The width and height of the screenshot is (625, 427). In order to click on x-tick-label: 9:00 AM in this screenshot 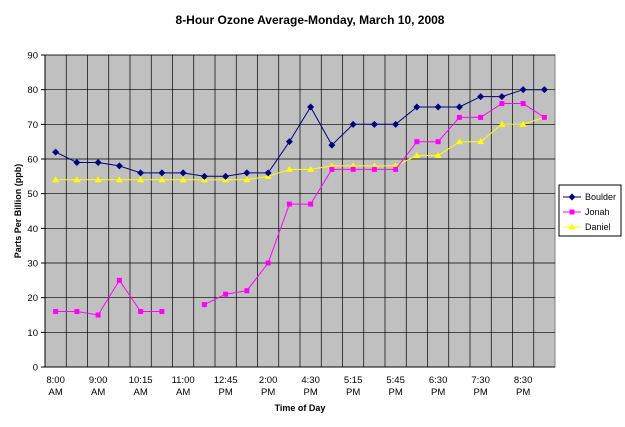, I will do `click(98, 386)`.